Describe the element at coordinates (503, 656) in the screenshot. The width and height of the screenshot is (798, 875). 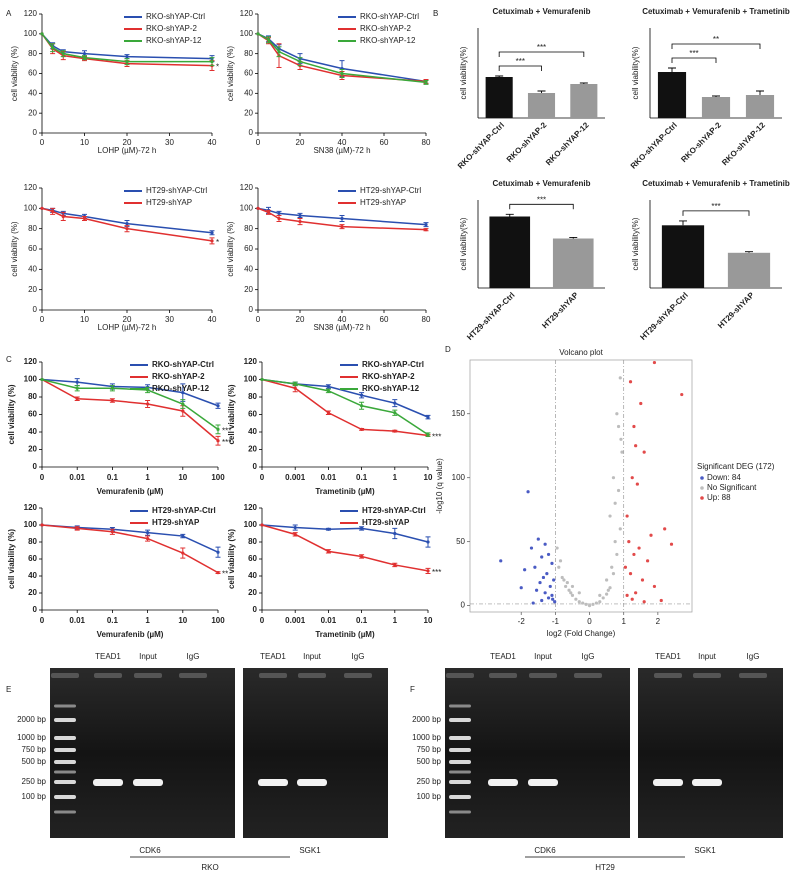
I see `lane-label: TEAD1` at that location.